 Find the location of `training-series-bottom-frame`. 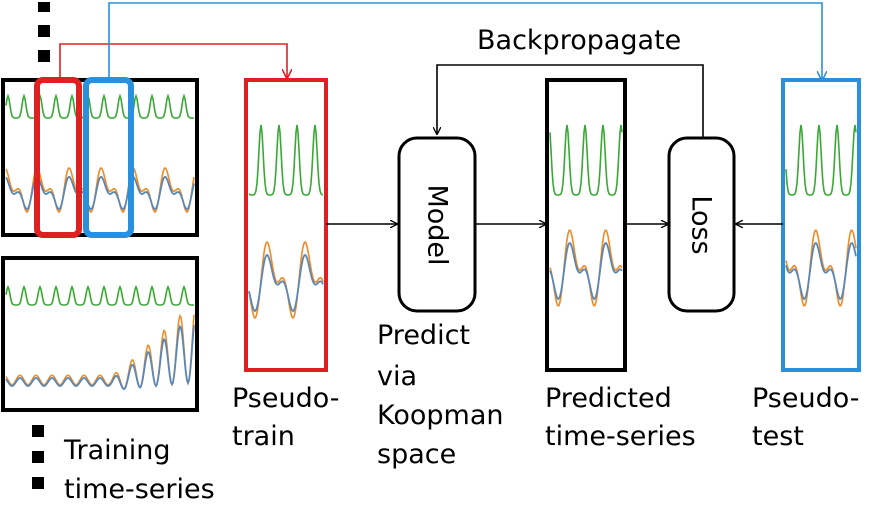

training-series-bottom-frame is located at coordinates (100, 334).